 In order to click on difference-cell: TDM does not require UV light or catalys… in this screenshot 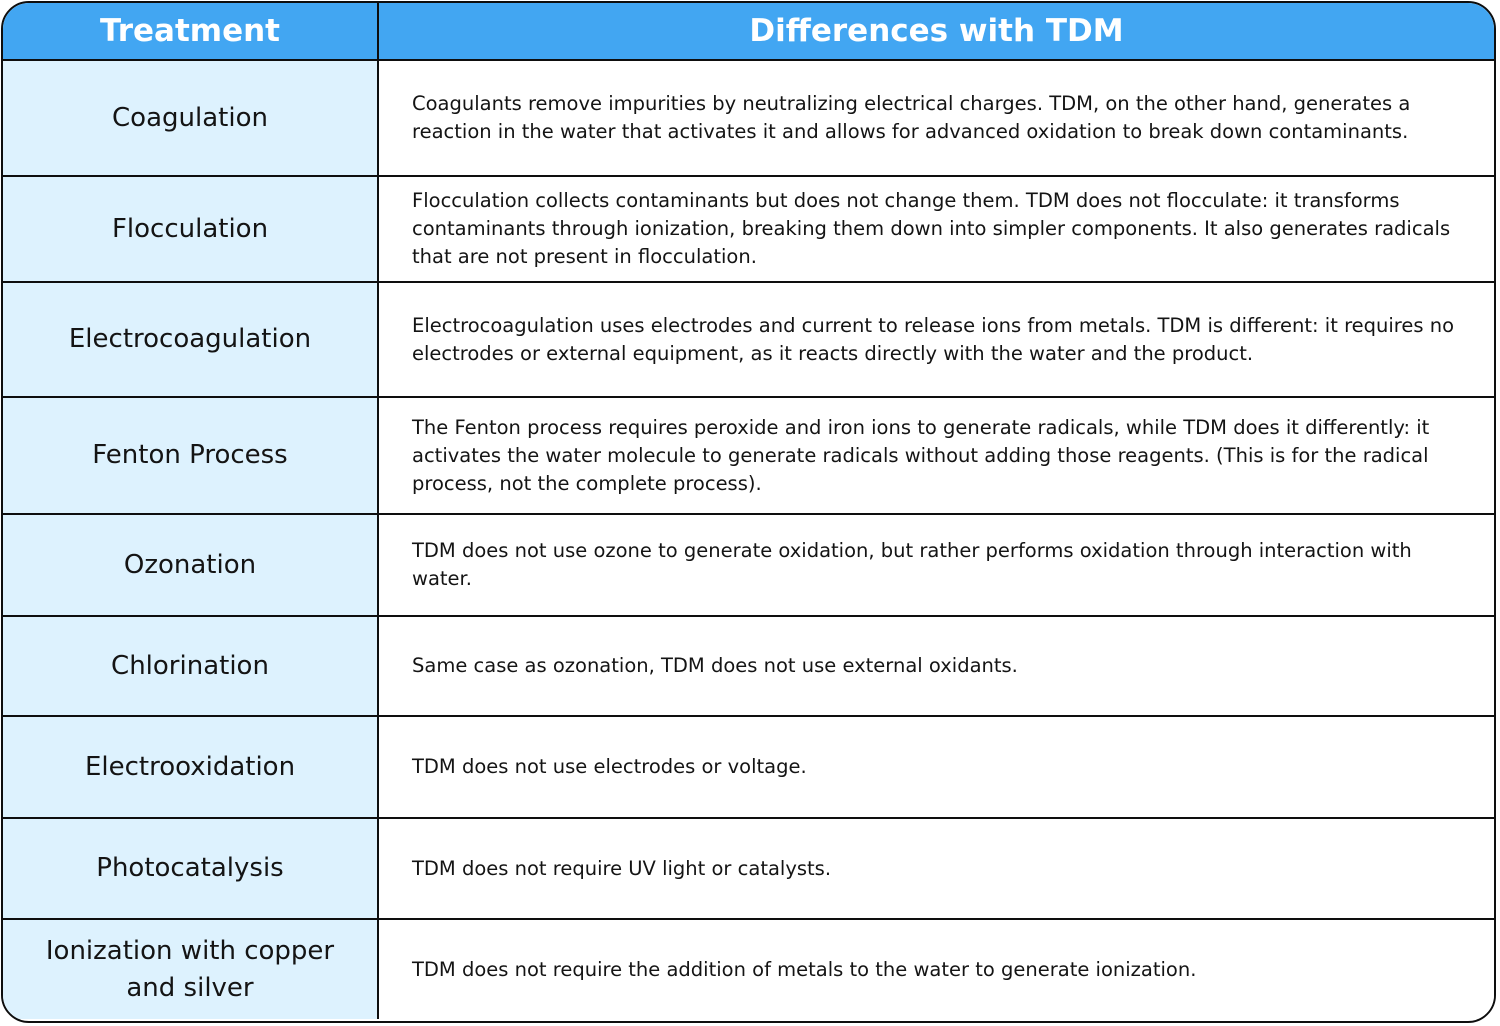, I will do `click(936, 869)`.